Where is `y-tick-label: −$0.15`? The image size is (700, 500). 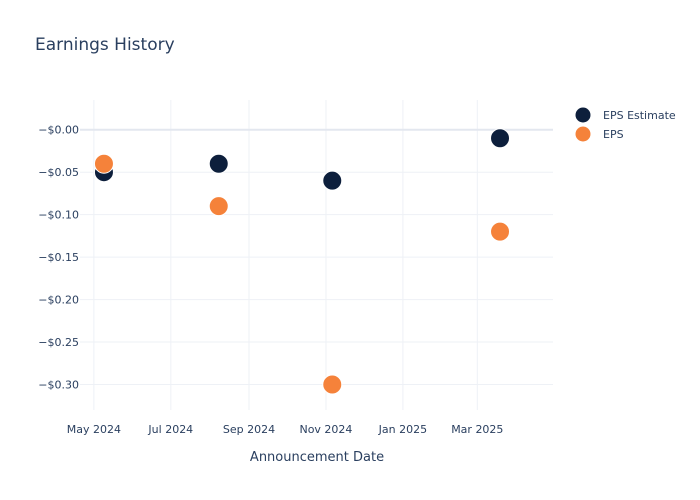
y-tick-label: −$0.15 is located at coordinates (58, 257).